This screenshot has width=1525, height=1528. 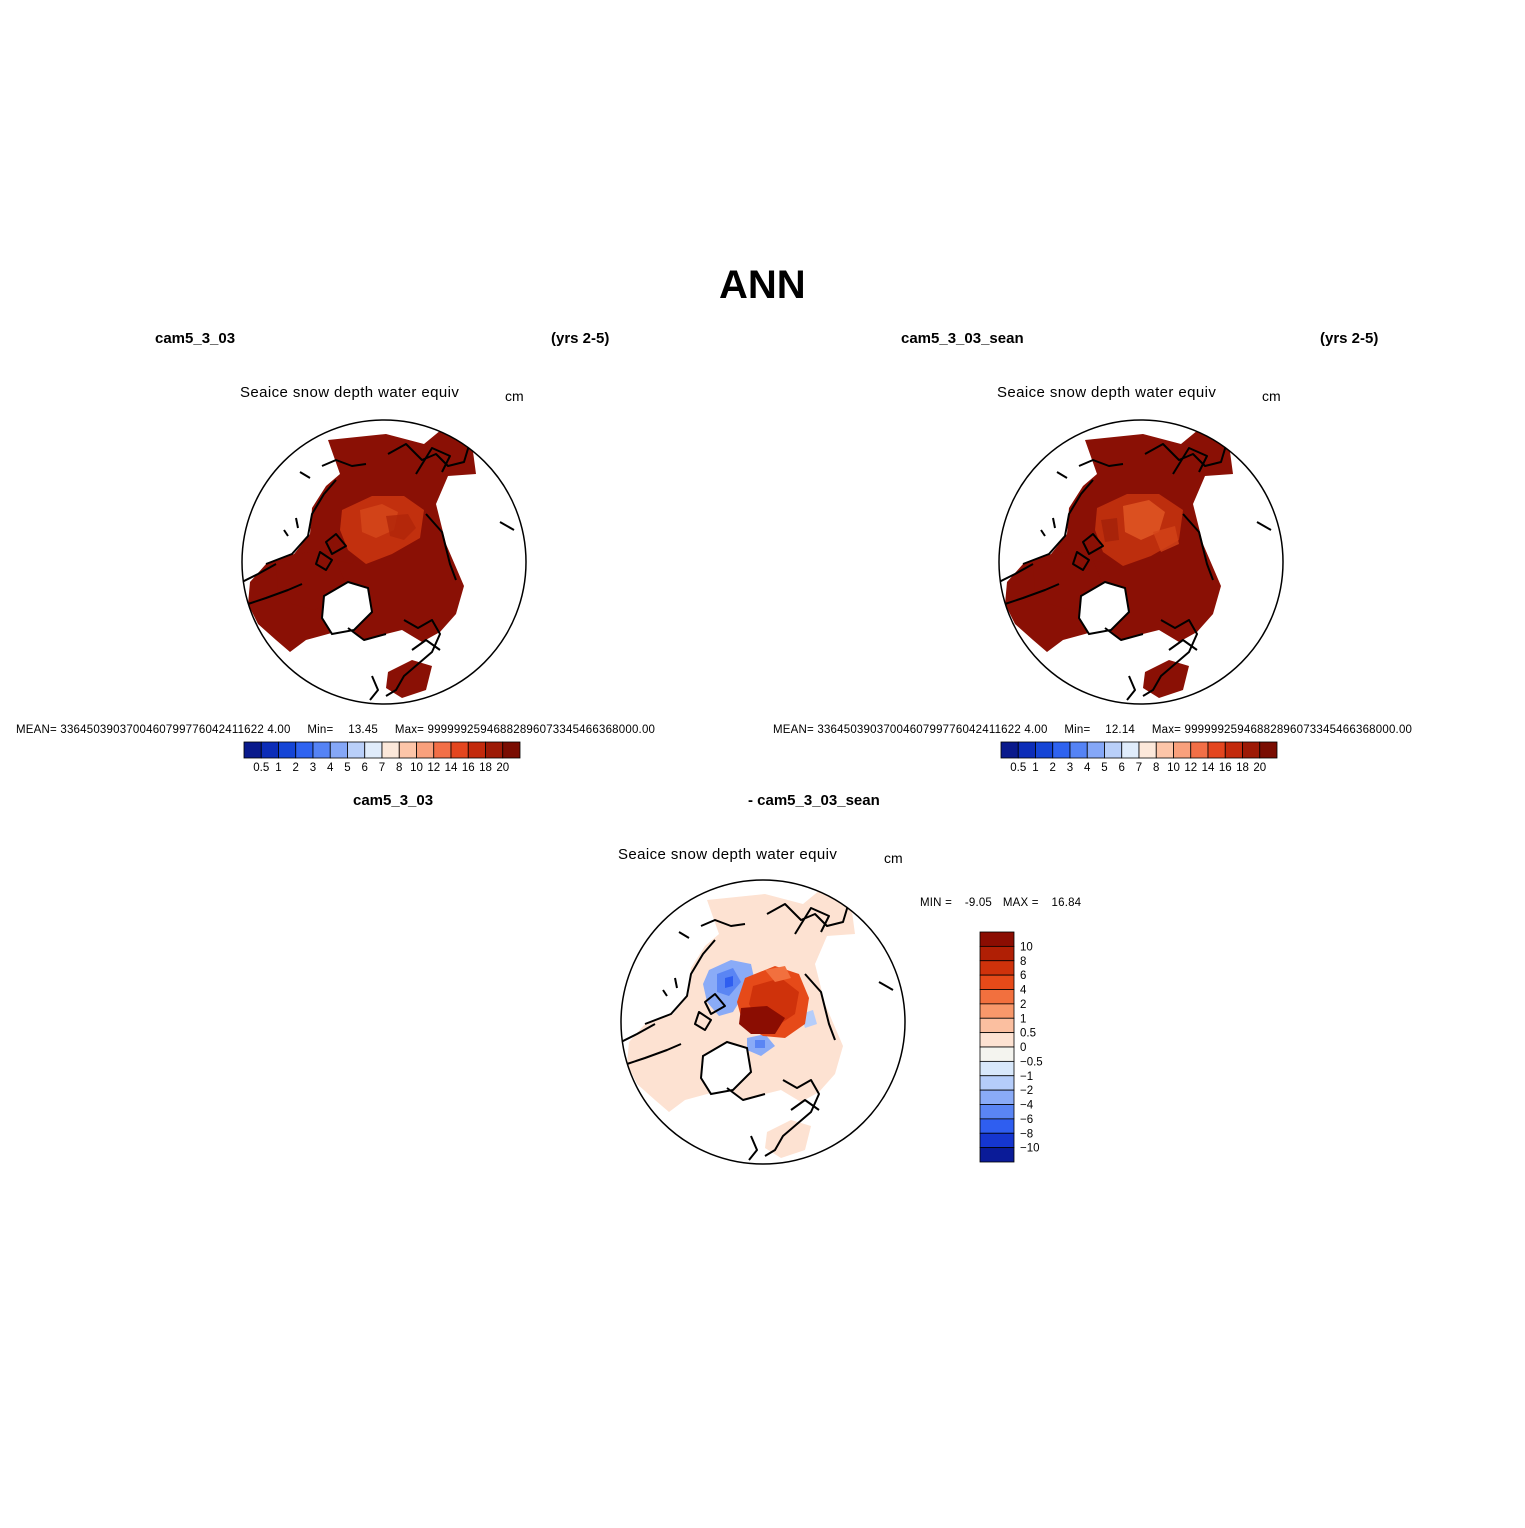 What do you see at coordinates (1139, 768) in the screenshot?
I see `panel-right-colorbar-label: 7` at bounding box center [1139, 768].